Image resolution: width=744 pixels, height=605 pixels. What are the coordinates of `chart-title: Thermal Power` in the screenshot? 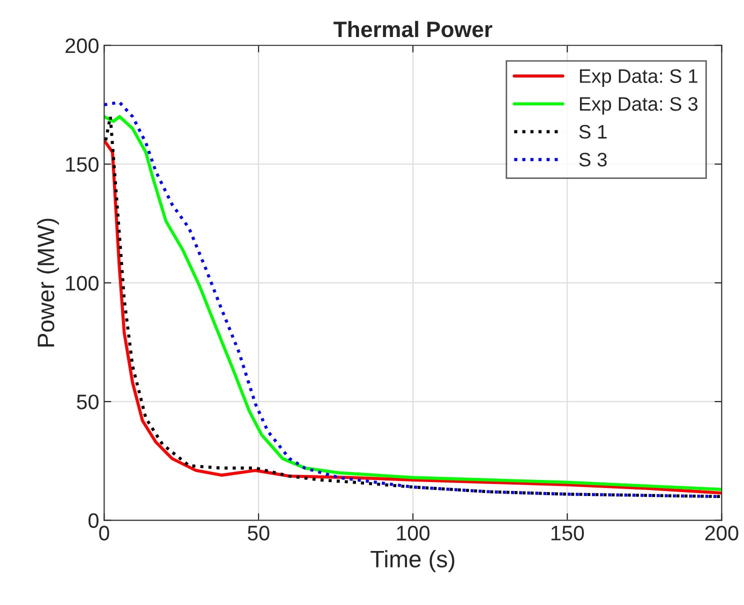 It's located at (413, 29).